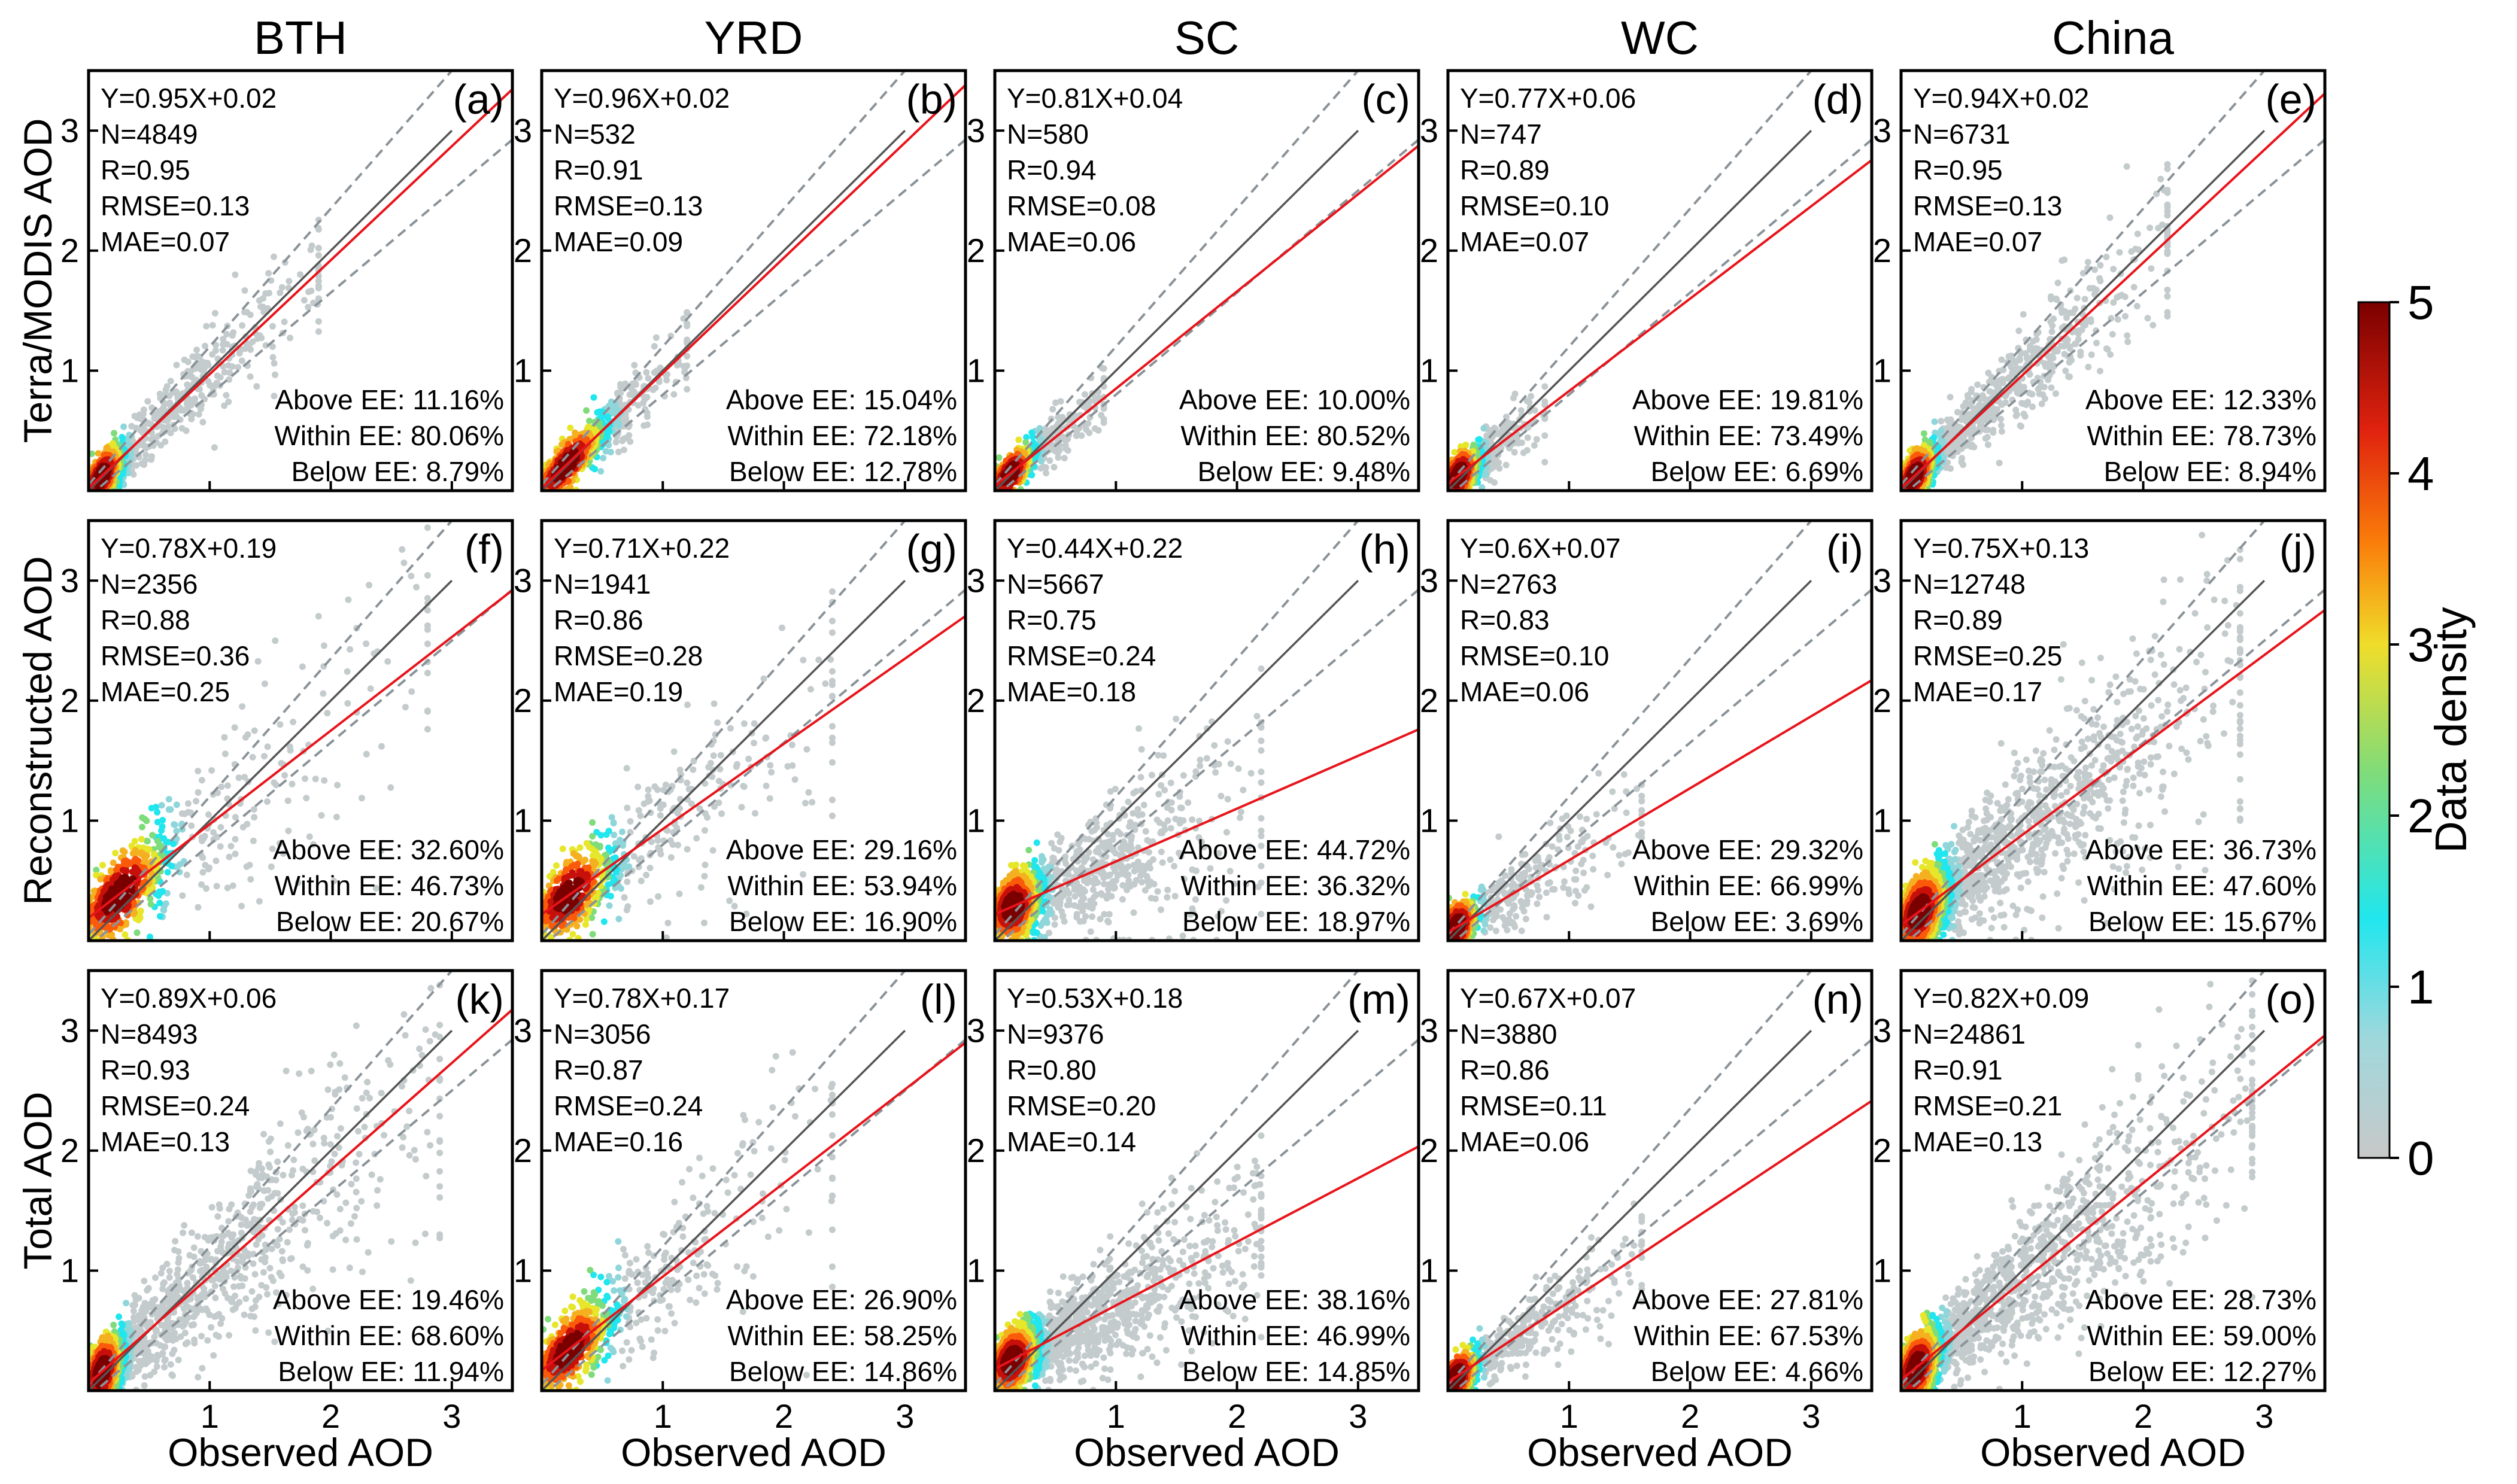  I want to click on panel-letter: (b), so click(932, 99).